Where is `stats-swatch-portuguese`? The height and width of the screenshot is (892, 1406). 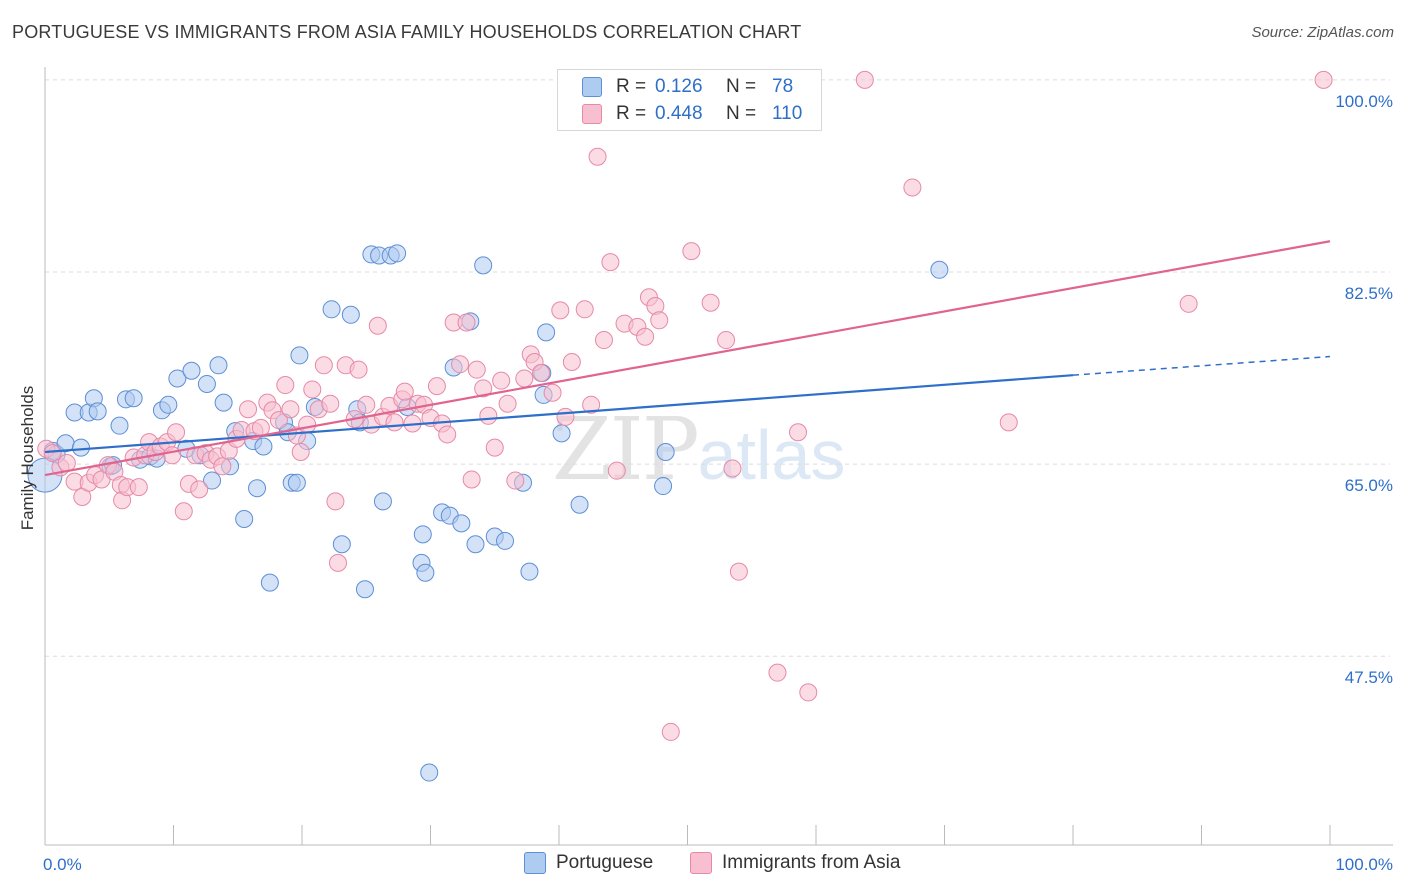
stats-swatch-portuguese is located at coordinates (592, 87).